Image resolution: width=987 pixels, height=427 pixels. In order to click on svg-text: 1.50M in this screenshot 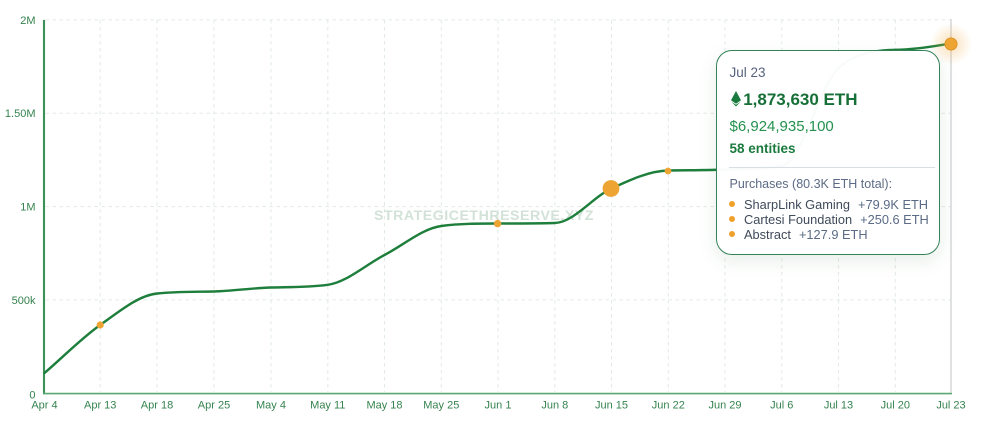, I will do `click(20, 114)`.